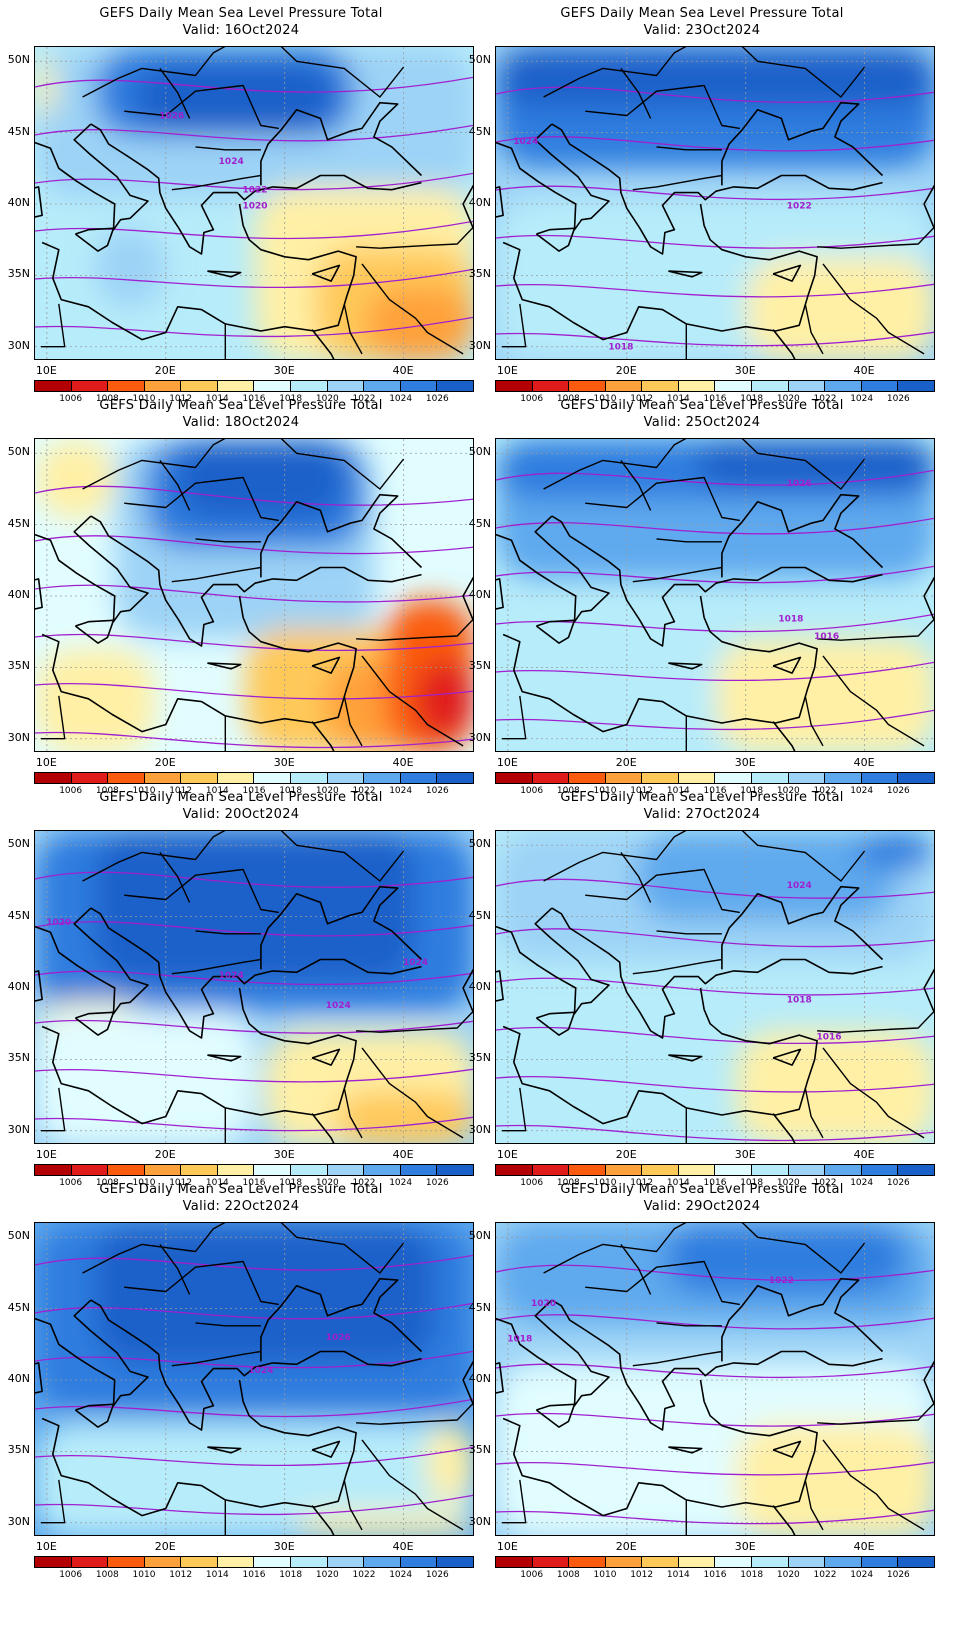 The image size is (964, 1640). Describe the element at coordinates (254, 191) in the screenshot. I see `isobar-label: 1022` at that location.